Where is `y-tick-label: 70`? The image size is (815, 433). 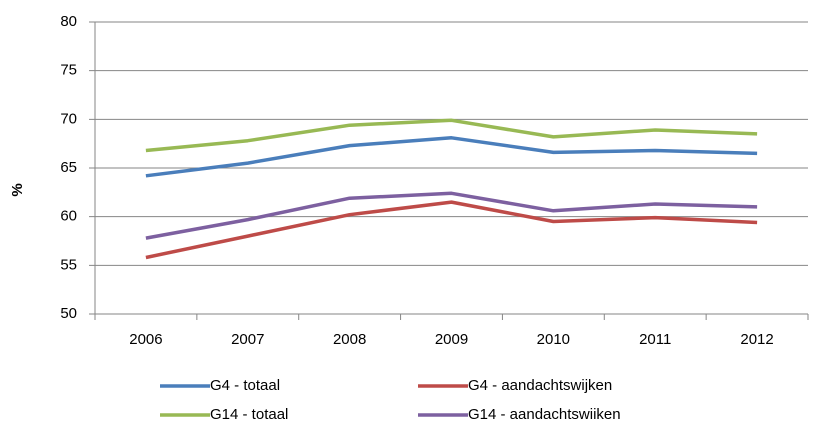 y-tick-label: 70 is located at coordinates (68, 118).